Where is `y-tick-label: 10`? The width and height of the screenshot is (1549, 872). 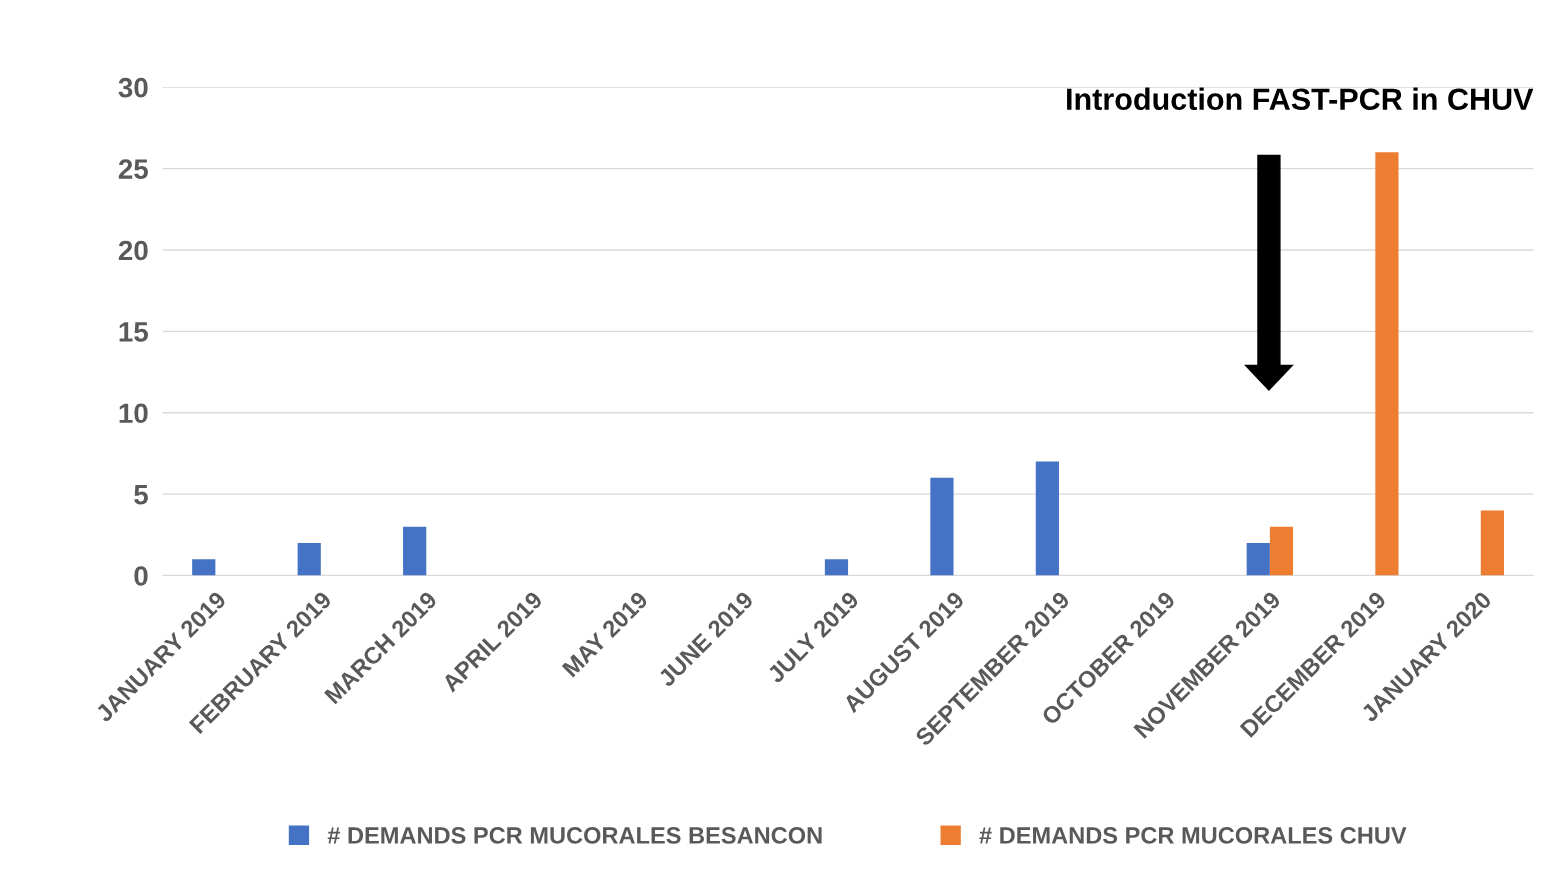 y-tick-label: 10 is located at coordinates (133, 413).